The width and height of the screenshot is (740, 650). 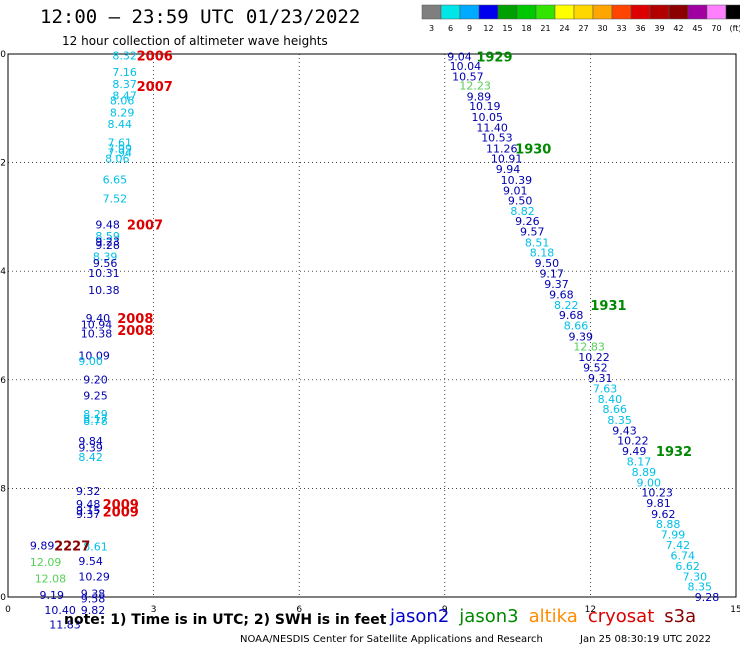 What do you see at coordinates (707, 597) in the screenshot?
I see `wave-height-point: 9.28` at bounding box center [707, 597].